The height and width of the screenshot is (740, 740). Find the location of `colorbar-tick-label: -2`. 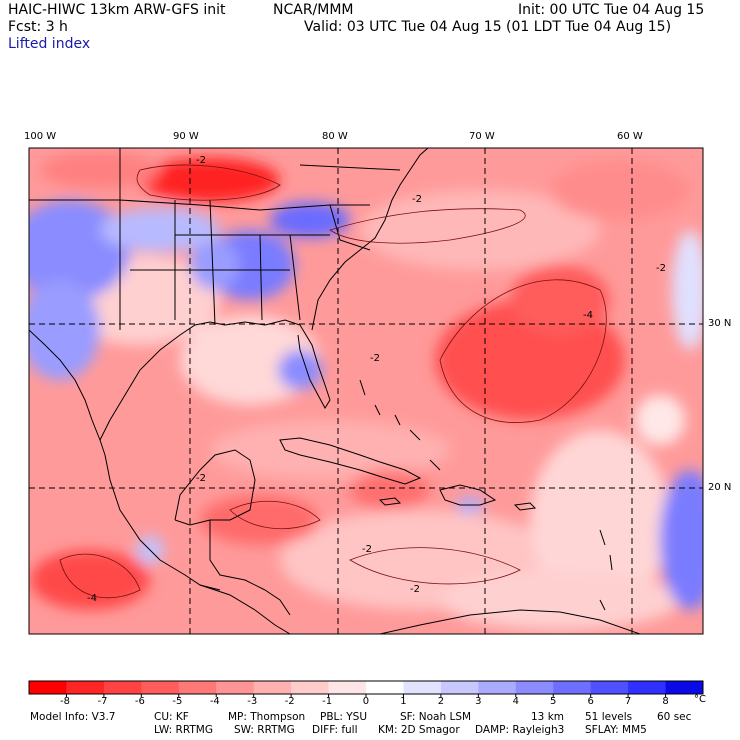

colorbar-tick-label: -2 is located at coordinates (289, 701).